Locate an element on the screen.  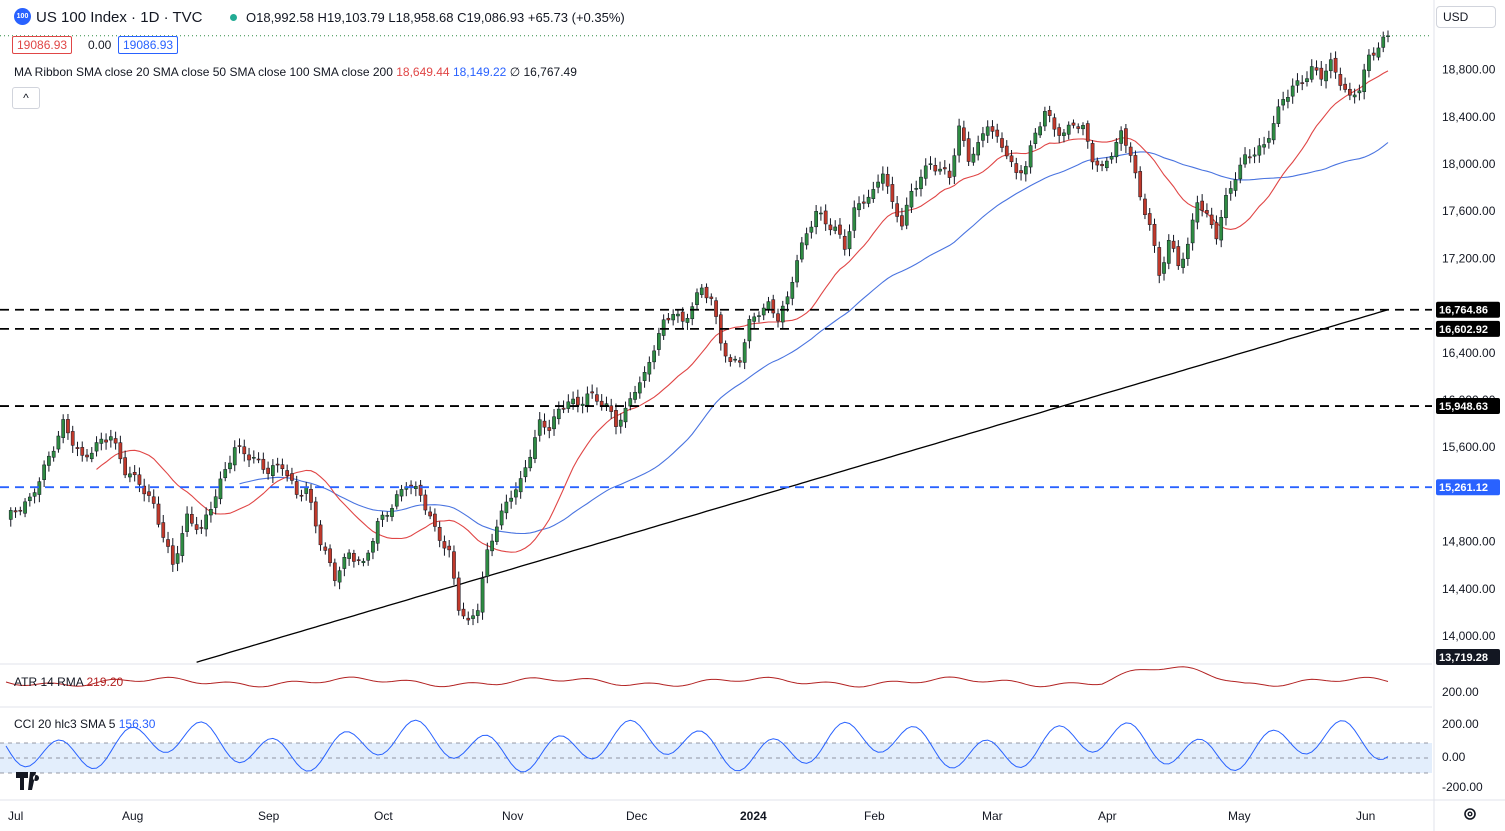
ask-price: 19086.93 is located at coordinates (148, 45).